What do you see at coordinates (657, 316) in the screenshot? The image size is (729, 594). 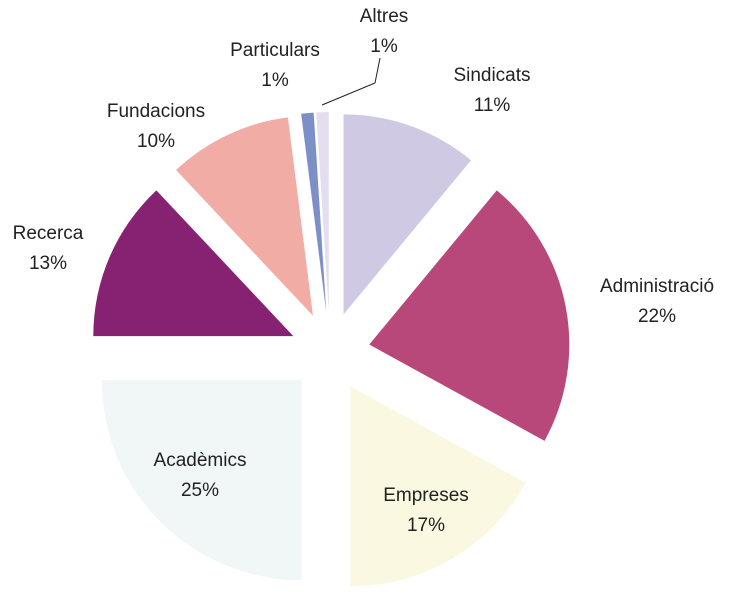 I see `slice-value-label: 22%` at bounding box center [657, 316].